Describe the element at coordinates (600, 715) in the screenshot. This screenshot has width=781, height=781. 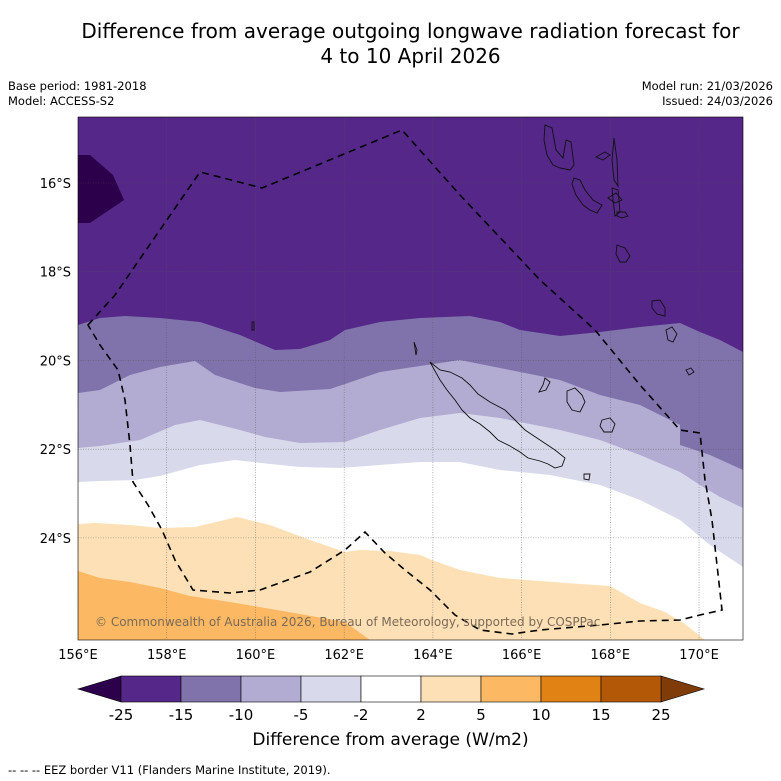
I see `colorbar-tick-label: 15` at that location.